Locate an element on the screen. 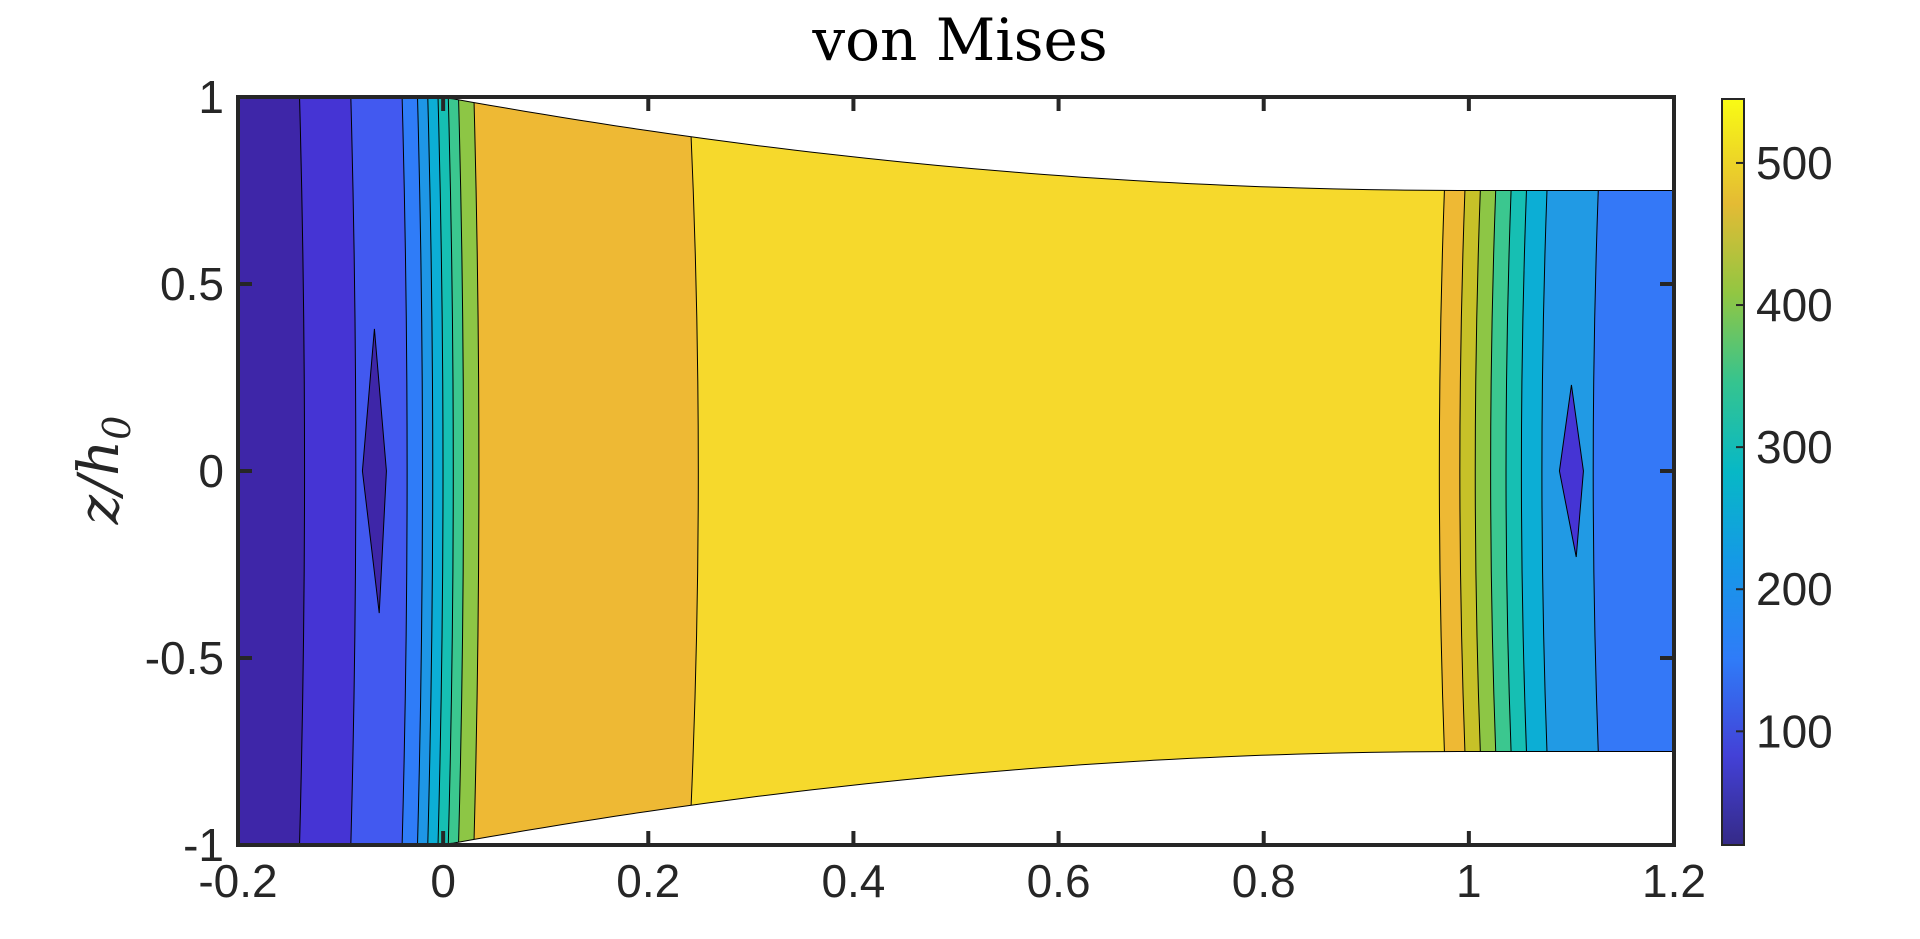 This screenshot has height=939, width=1920. colorbar: 100 200 300 400 500 is located at coordinates (1777, 472).